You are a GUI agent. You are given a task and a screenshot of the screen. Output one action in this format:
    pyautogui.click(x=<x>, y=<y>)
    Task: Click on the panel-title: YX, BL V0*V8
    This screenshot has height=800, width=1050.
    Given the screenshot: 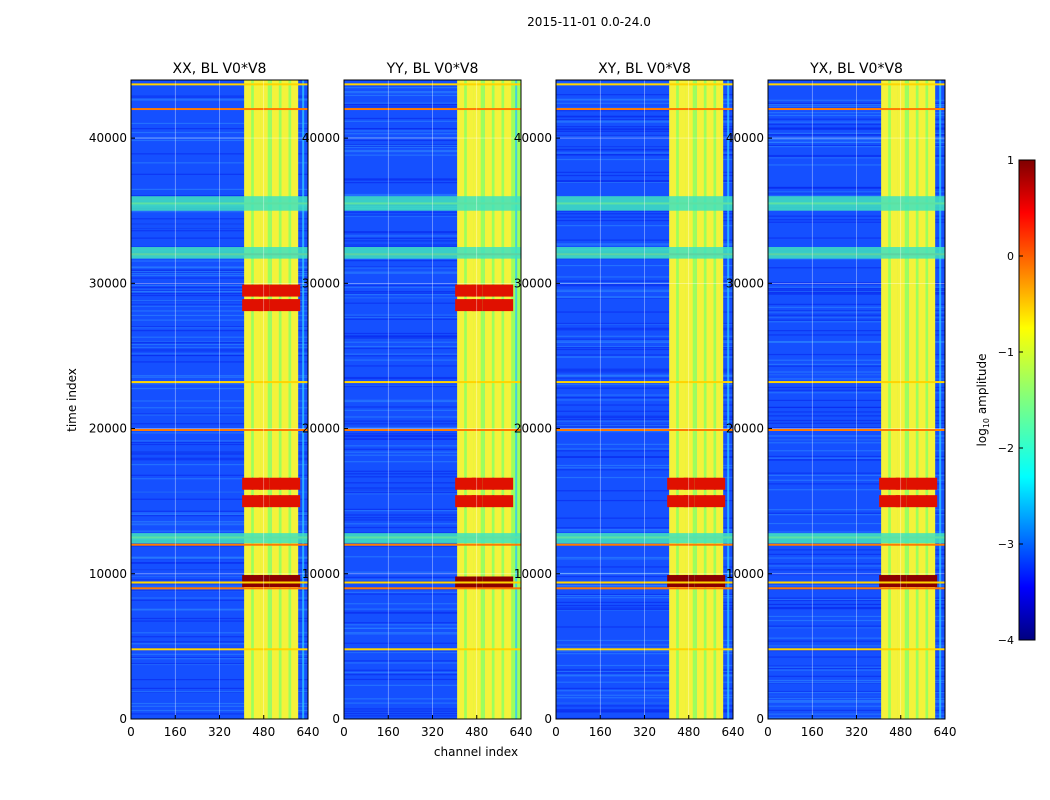 What is the action you would take?
    pyautogui.click(x=856, y=69)
    